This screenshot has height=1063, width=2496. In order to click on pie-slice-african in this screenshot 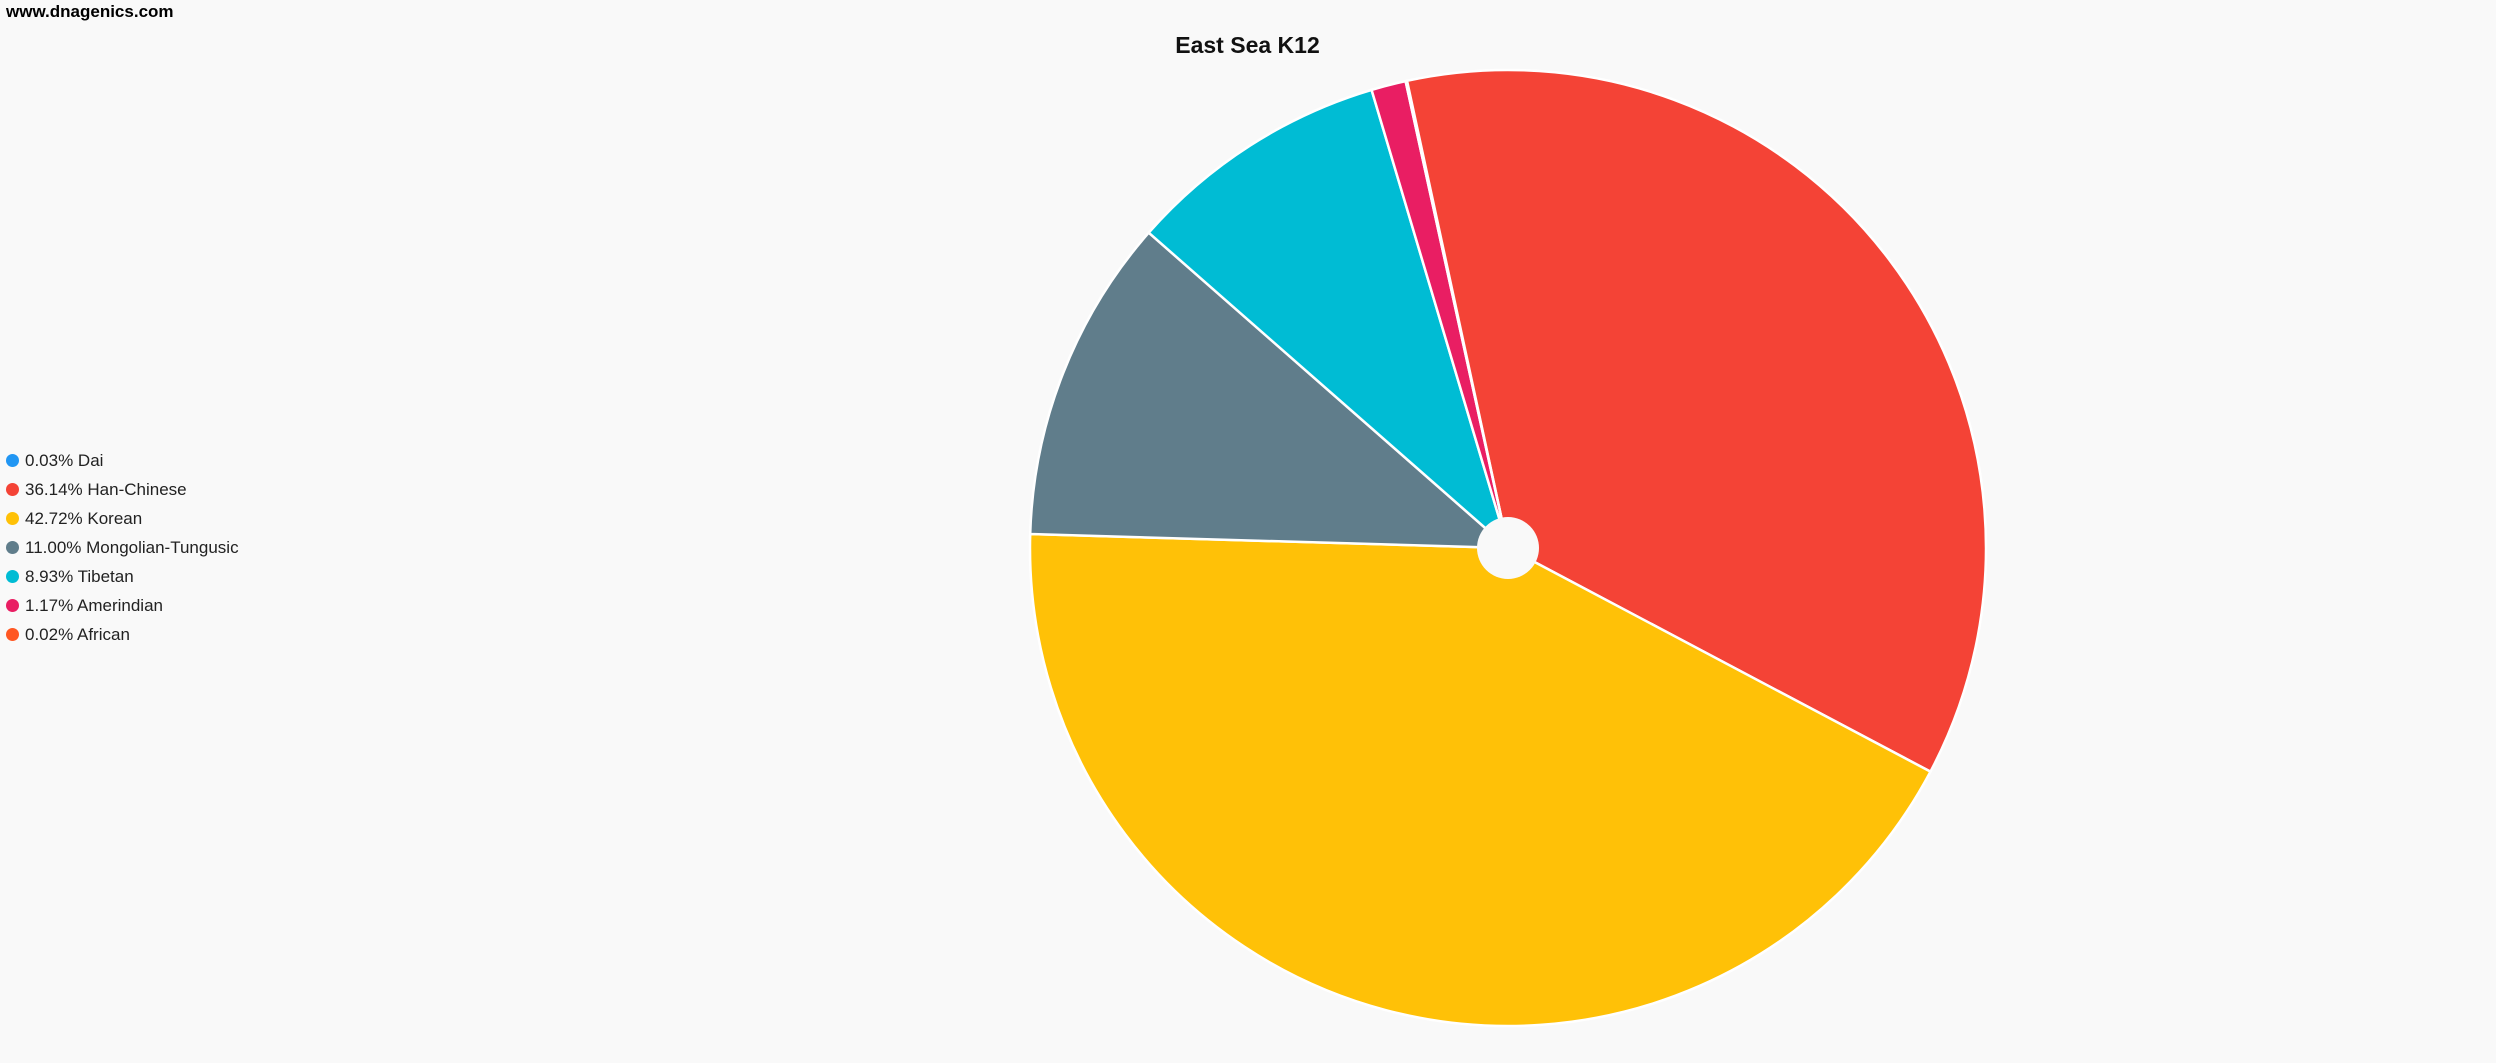, I will do `click(1457, 314)`.